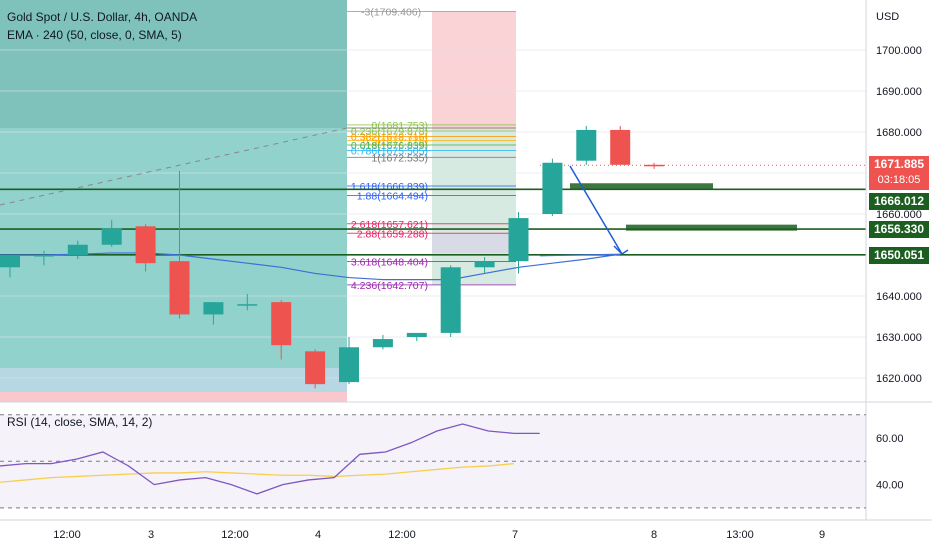 This screenshot has width=932, height=555. I want to click on rsi-line, so click(270, 459).